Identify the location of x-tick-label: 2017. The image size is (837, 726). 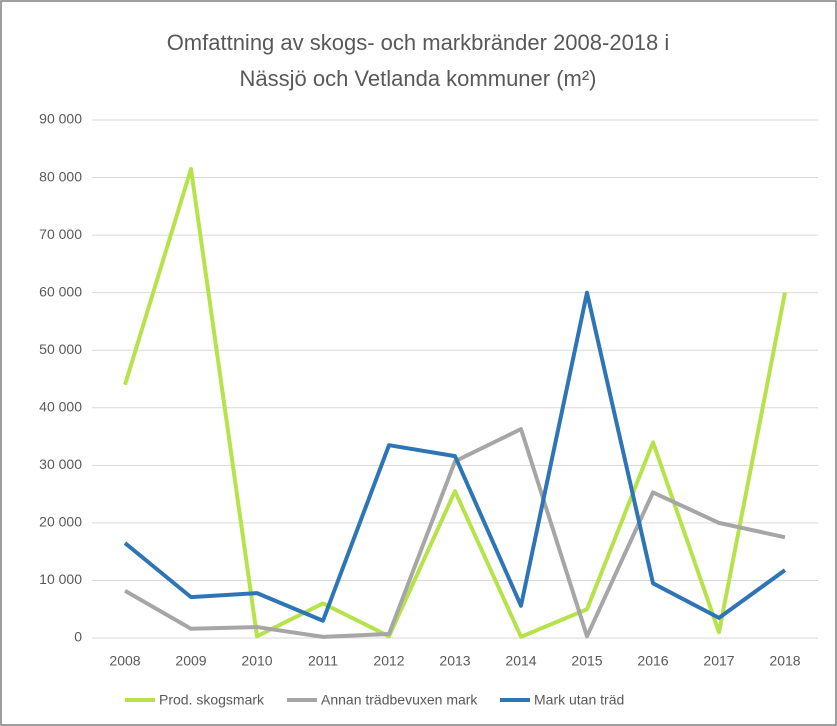
(718, 661).